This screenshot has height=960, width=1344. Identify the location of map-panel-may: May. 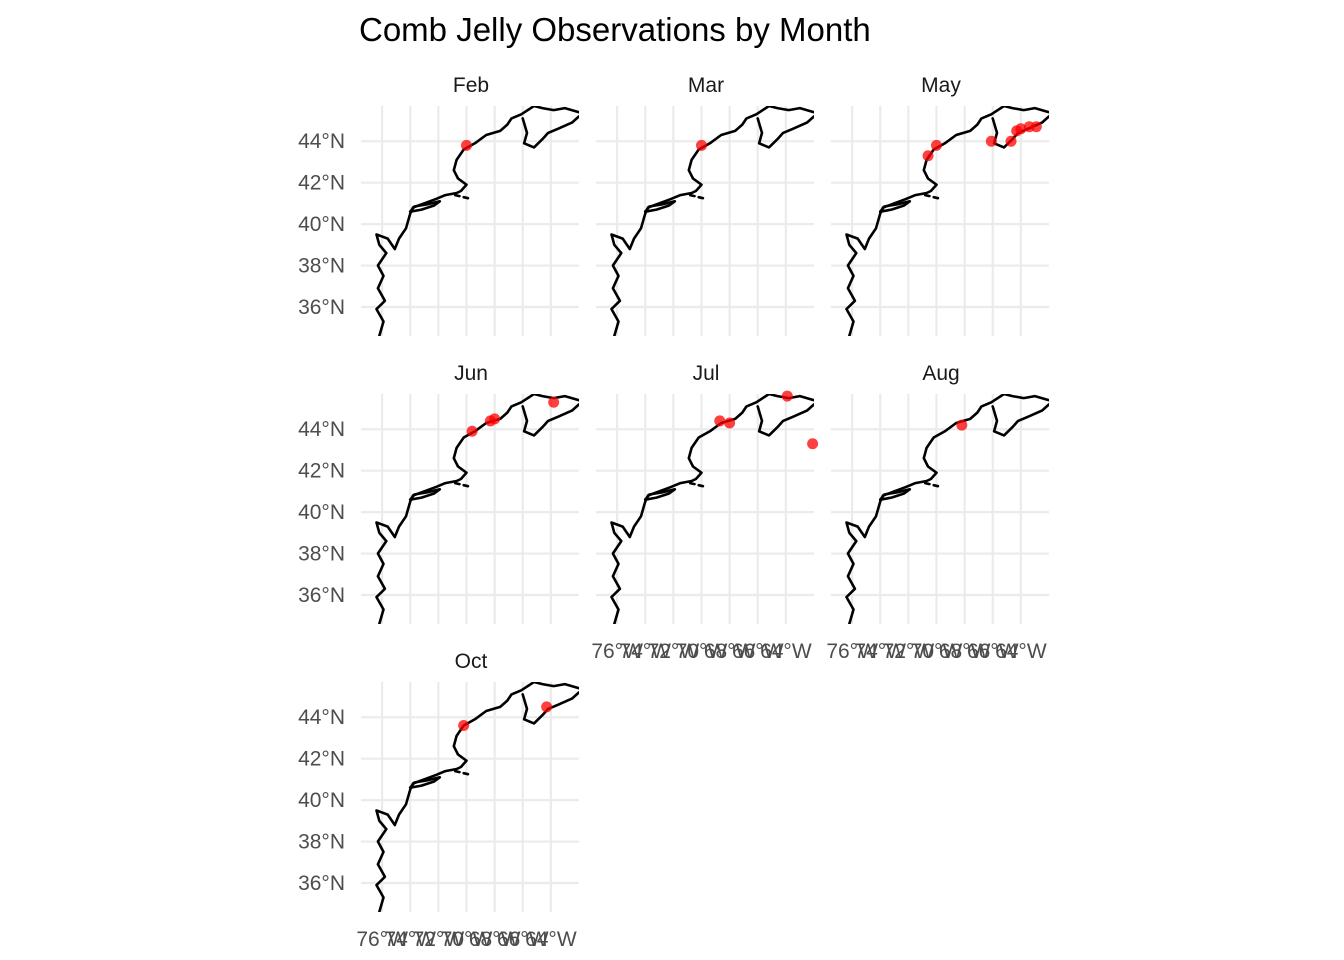
(940, 205).